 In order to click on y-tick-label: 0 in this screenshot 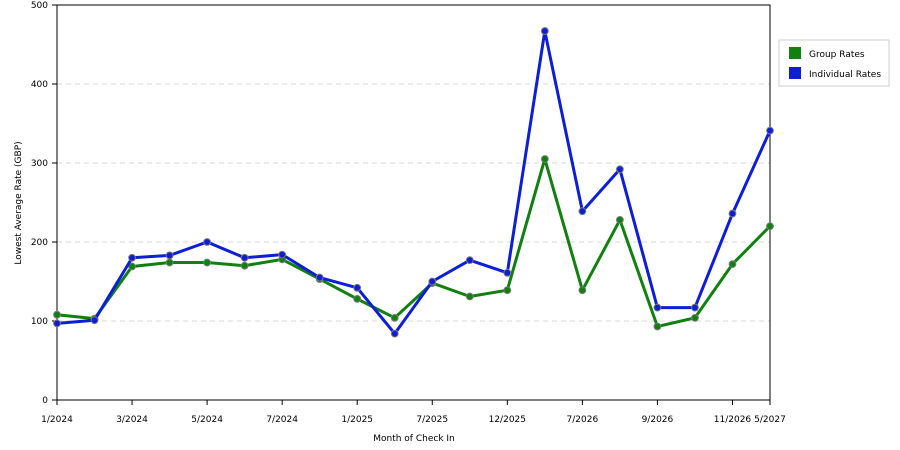, I will do `click(45, 401)`.